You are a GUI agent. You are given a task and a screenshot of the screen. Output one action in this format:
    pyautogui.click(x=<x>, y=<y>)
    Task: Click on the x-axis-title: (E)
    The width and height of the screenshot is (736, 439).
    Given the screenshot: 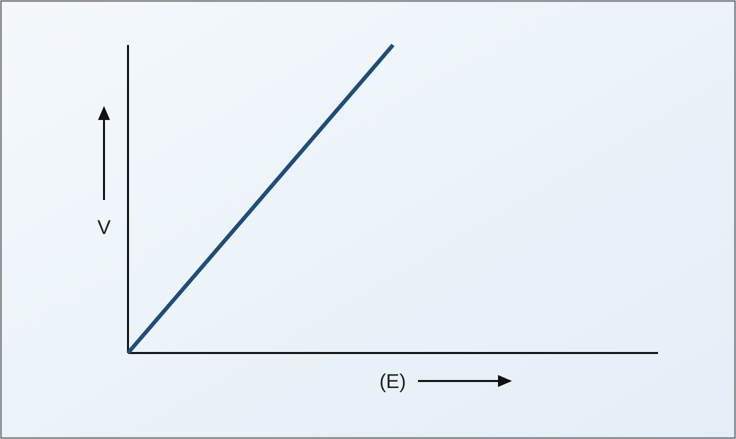 What is the action you would take?
    pyautogui.click(x=392, y=382)
    